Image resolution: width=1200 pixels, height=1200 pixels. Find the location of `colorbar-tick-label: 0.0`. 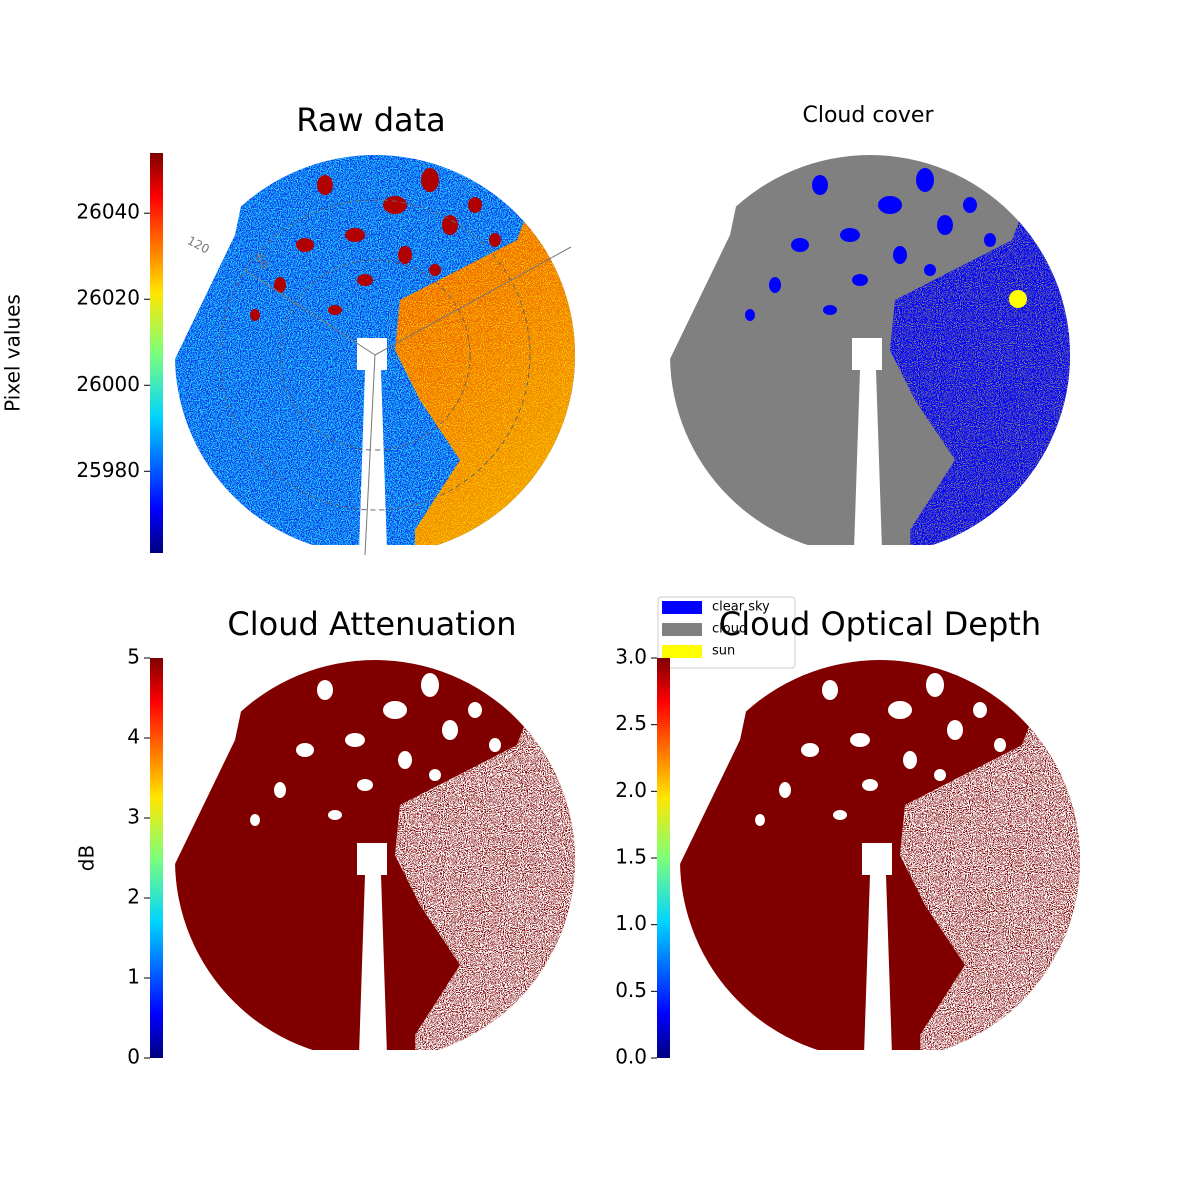

colorbar-tick-label: 0.0 is located at coordinates (631, 1057).